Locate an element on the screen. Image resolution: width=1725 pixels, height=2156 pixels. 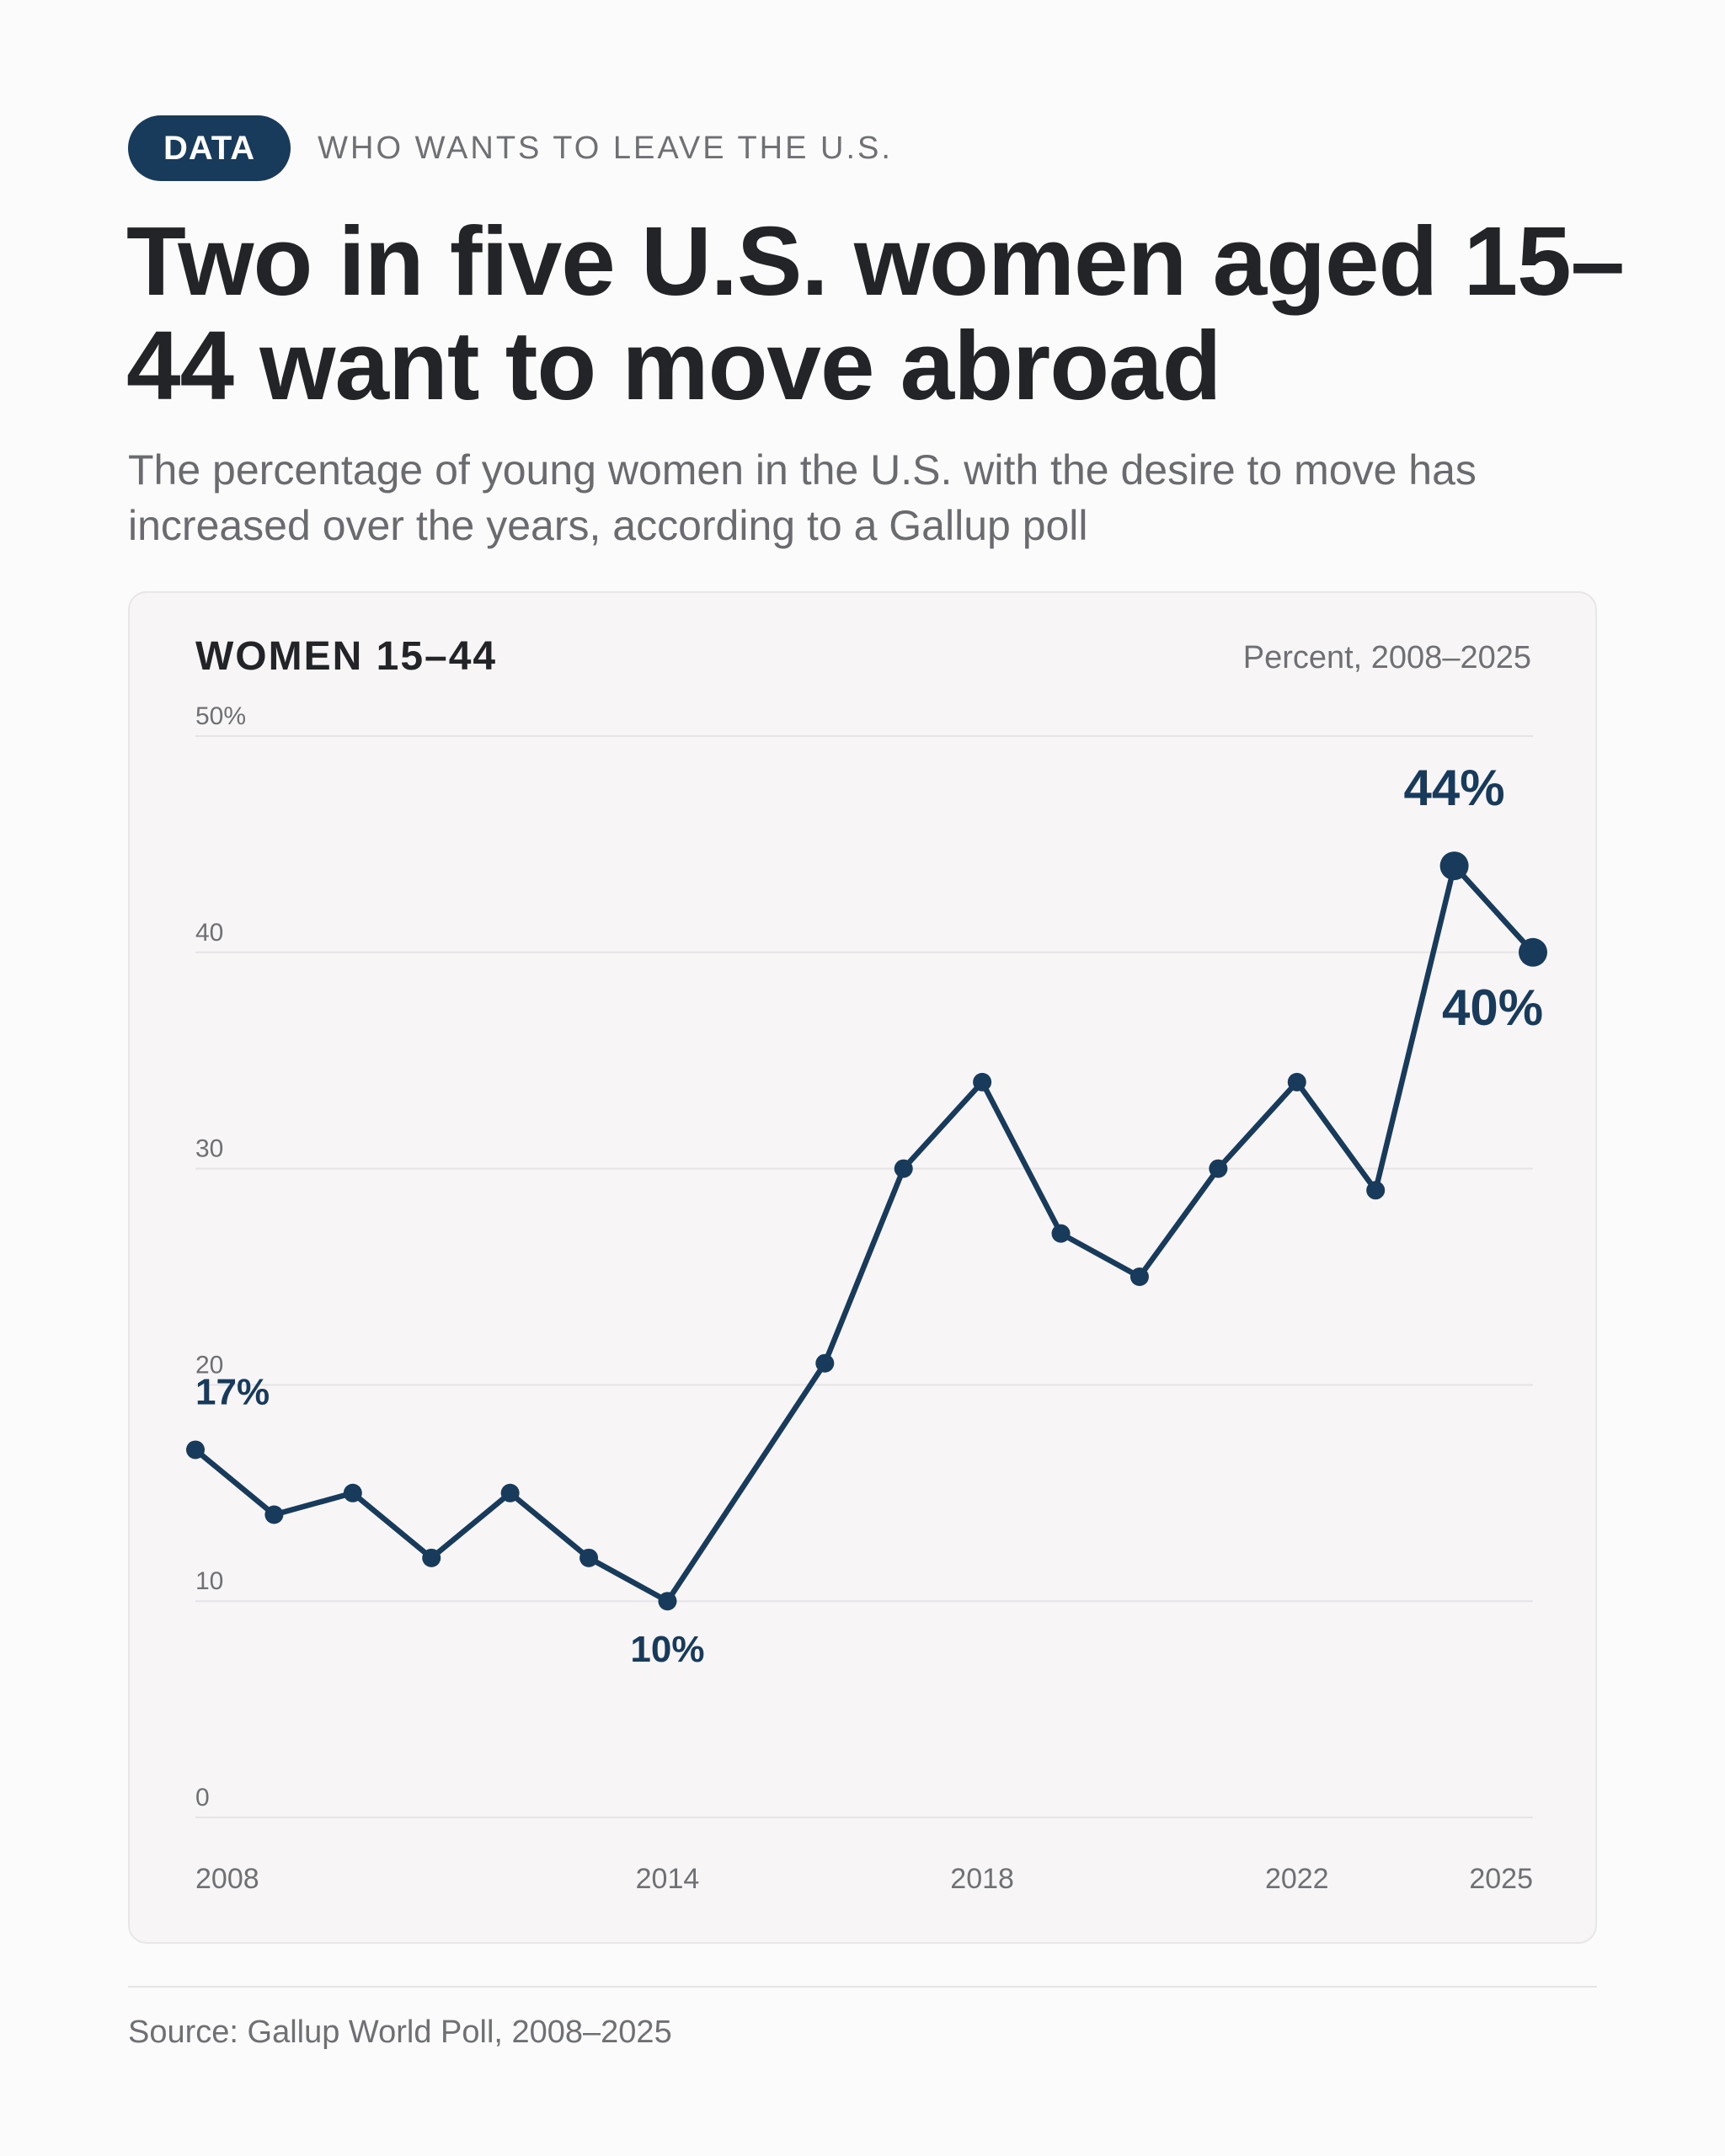
y-tick-label: 0 is located at coordinates (202, 1798).